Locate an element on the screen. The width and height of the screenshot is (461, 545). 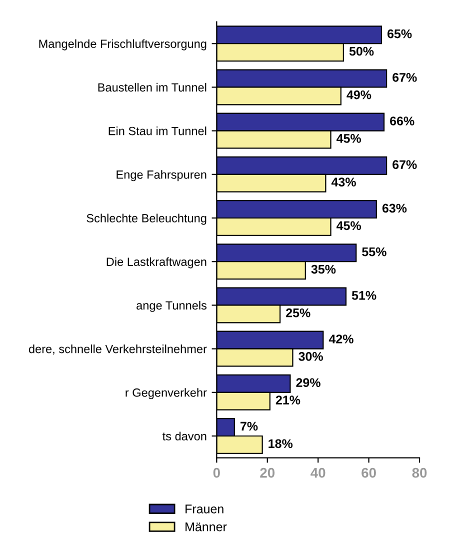
data-label: 51% is located at coordinates (364, 295).